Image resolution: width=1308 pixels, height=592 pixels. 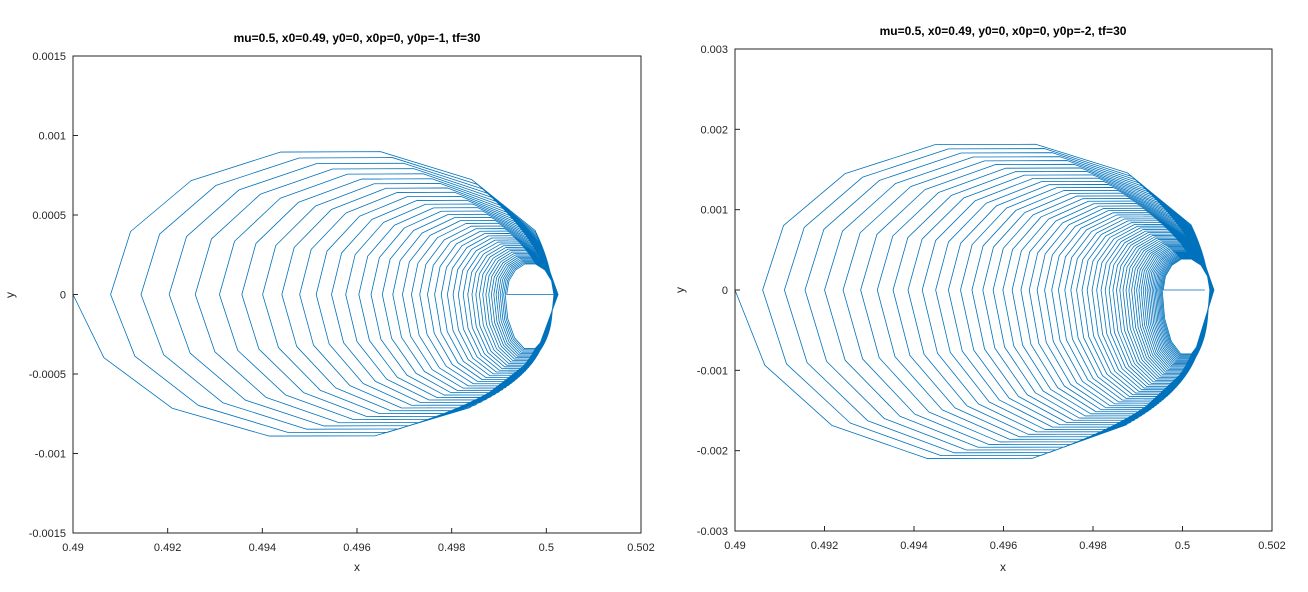 What do you see at coordinates (47, 534) in the screenshot?
I see `y-tick-label: -0.0015` at bounding box center [47, 534].